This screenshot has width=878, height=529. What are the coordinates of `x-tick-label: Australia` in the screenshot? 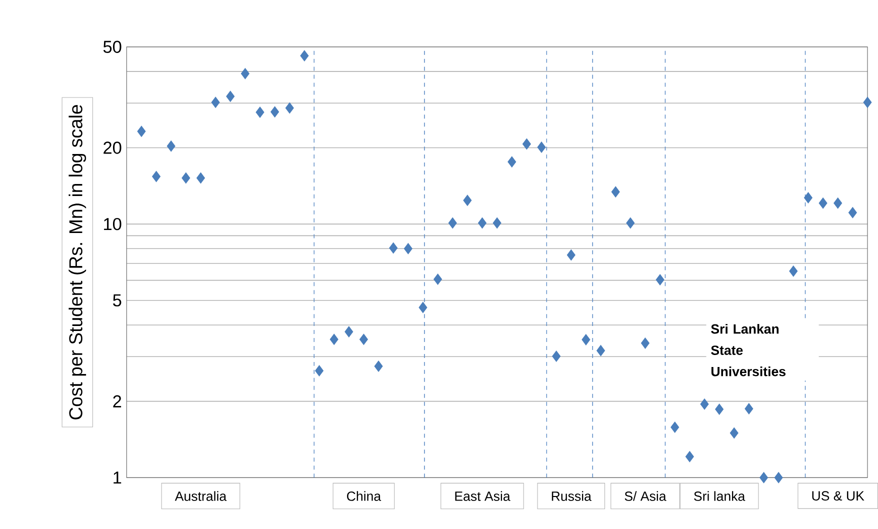 It's located at (200, 495).